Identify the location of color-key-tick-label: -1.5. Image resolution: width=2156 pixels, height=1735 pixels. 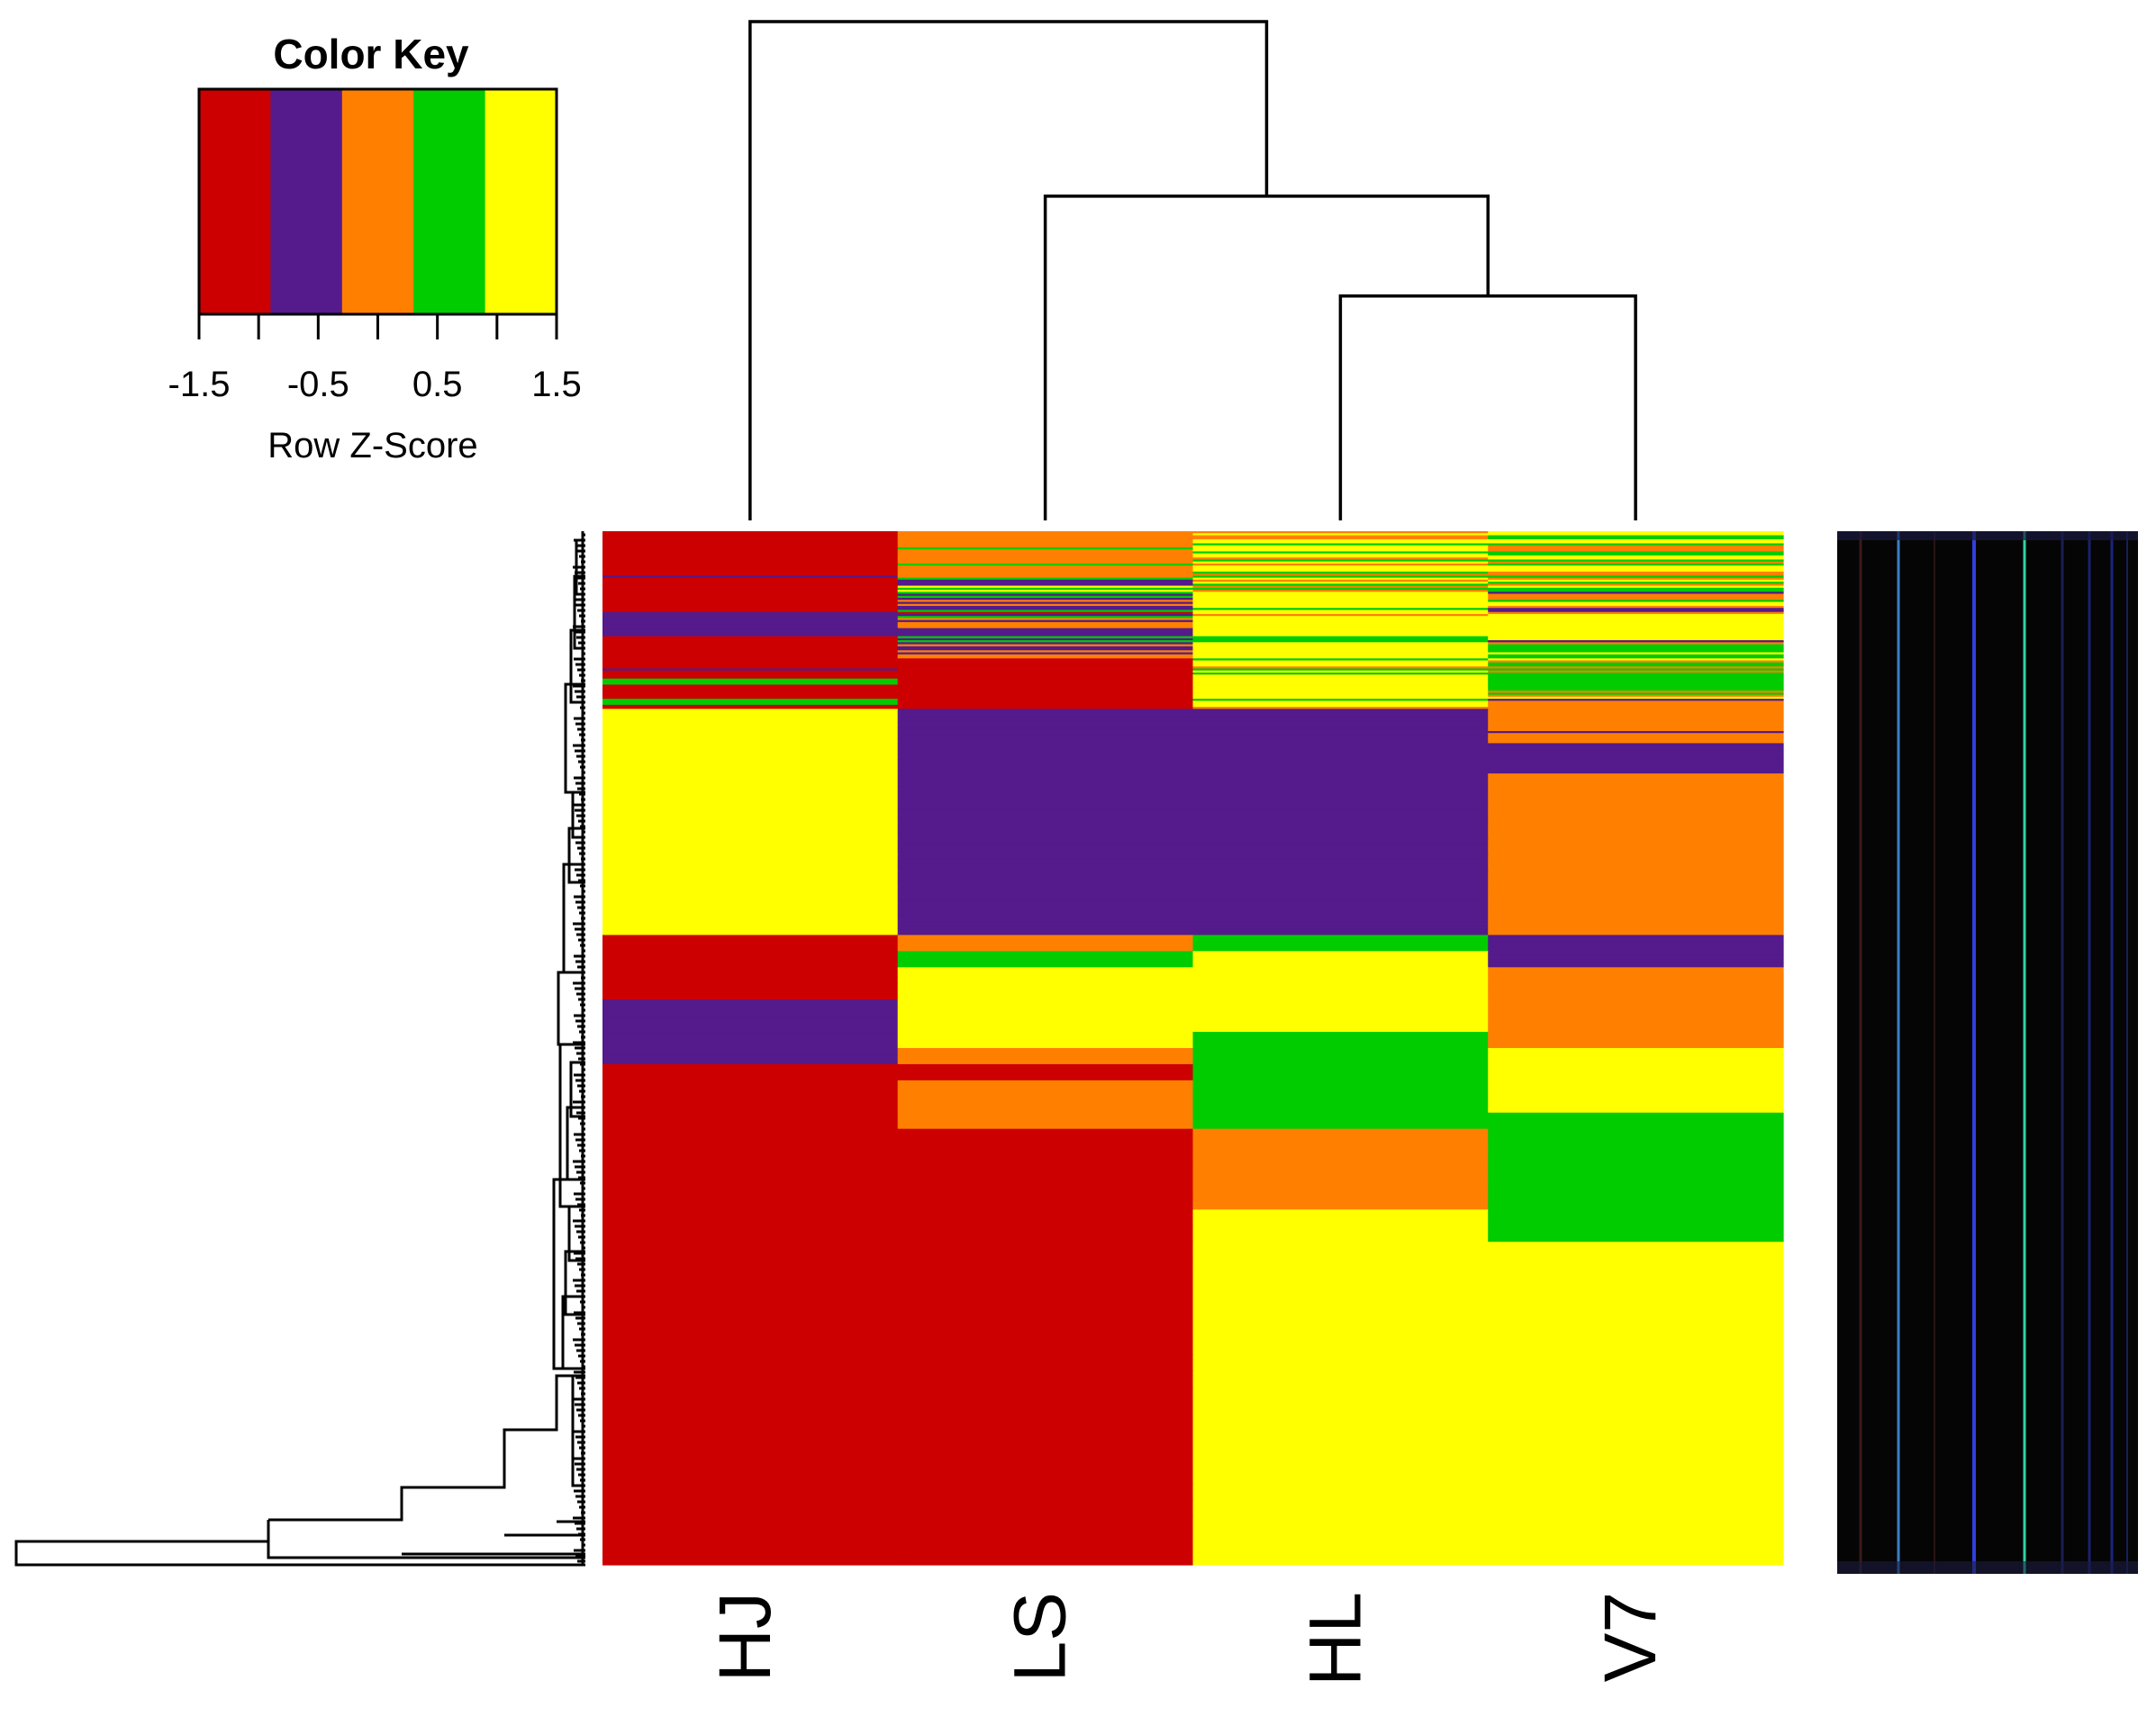
(199, 384).